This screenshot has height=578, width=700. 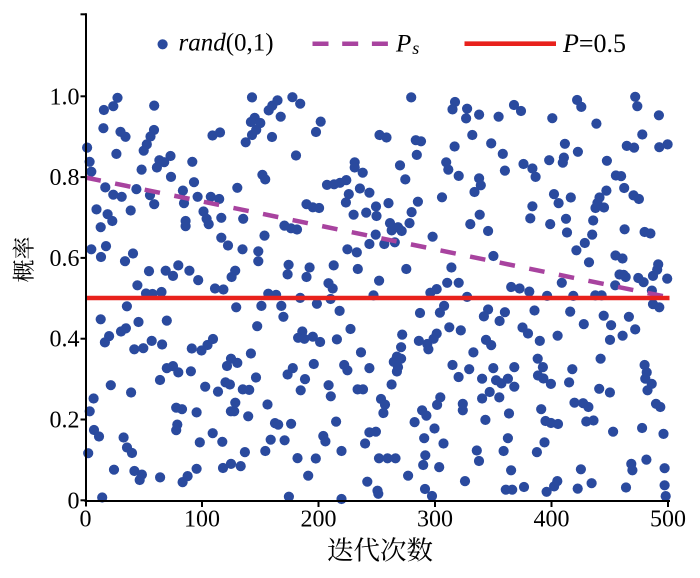 What do you see at coordinates (594, 43) in the screenshot?
I see `svg-text: P=0.5` at bounding box center [594, 43].